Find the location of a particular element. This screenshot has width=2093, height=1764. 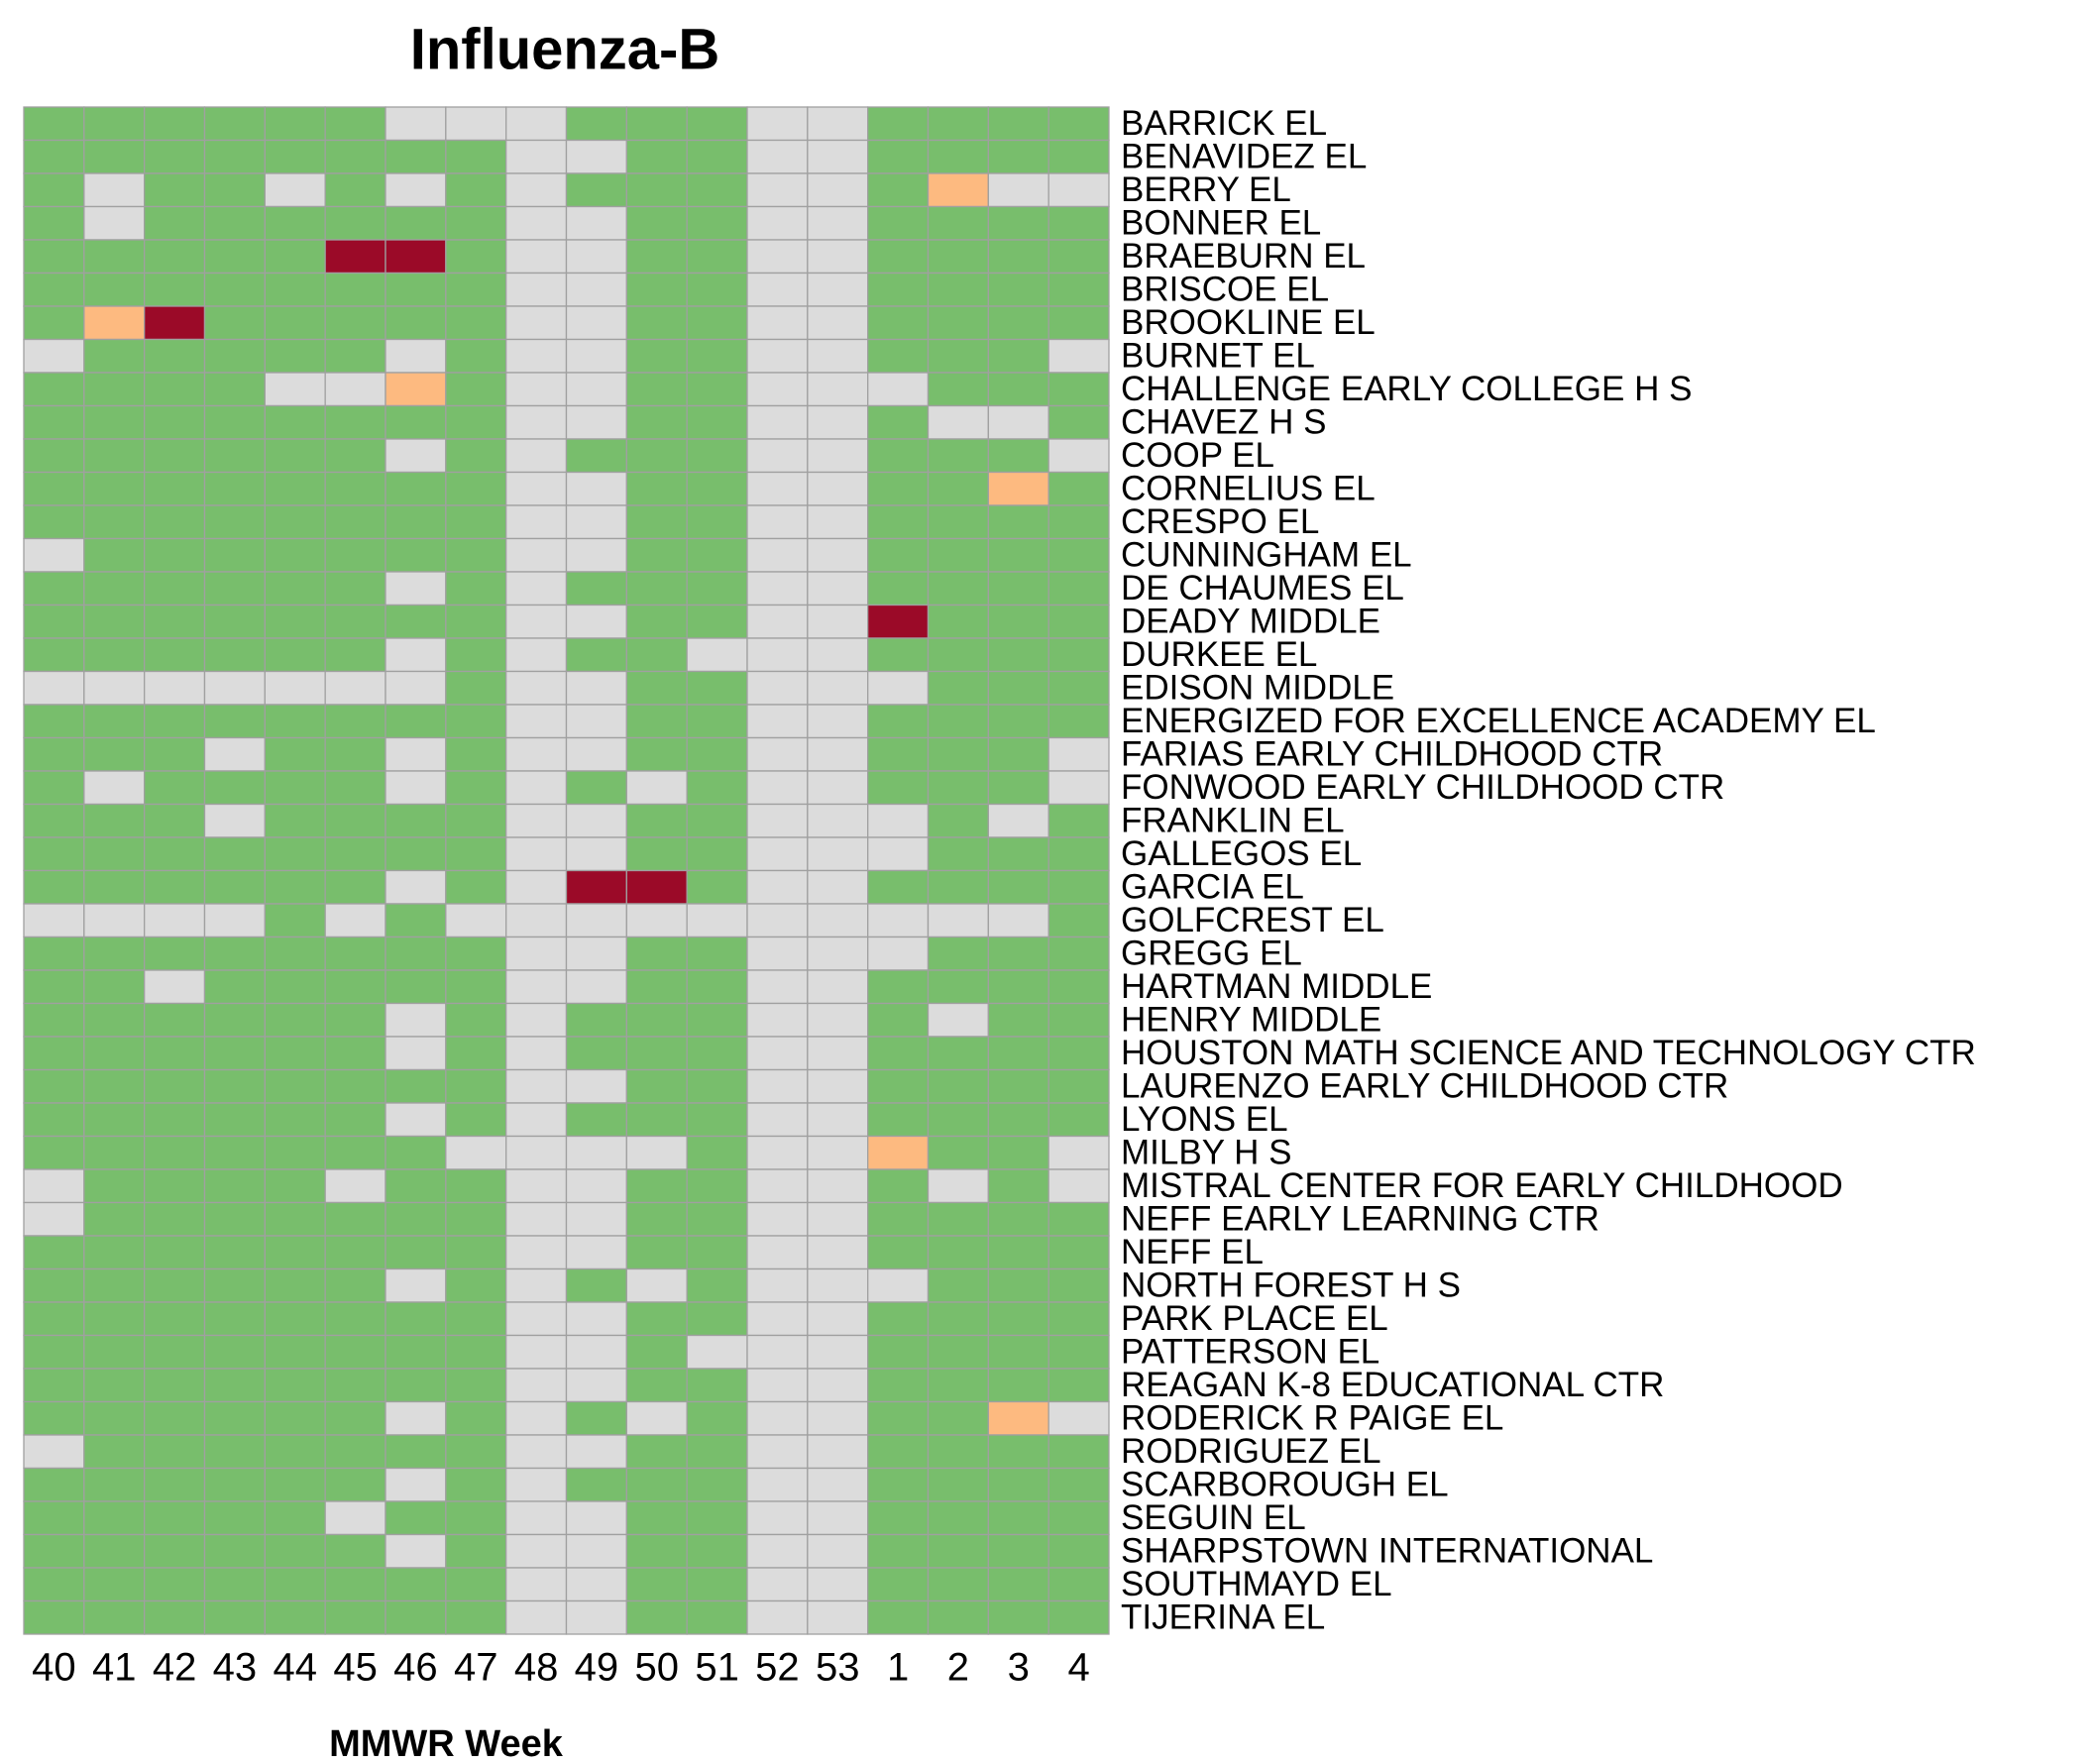

row-label: NEFF EL is located at coordinates (1192, 1252).